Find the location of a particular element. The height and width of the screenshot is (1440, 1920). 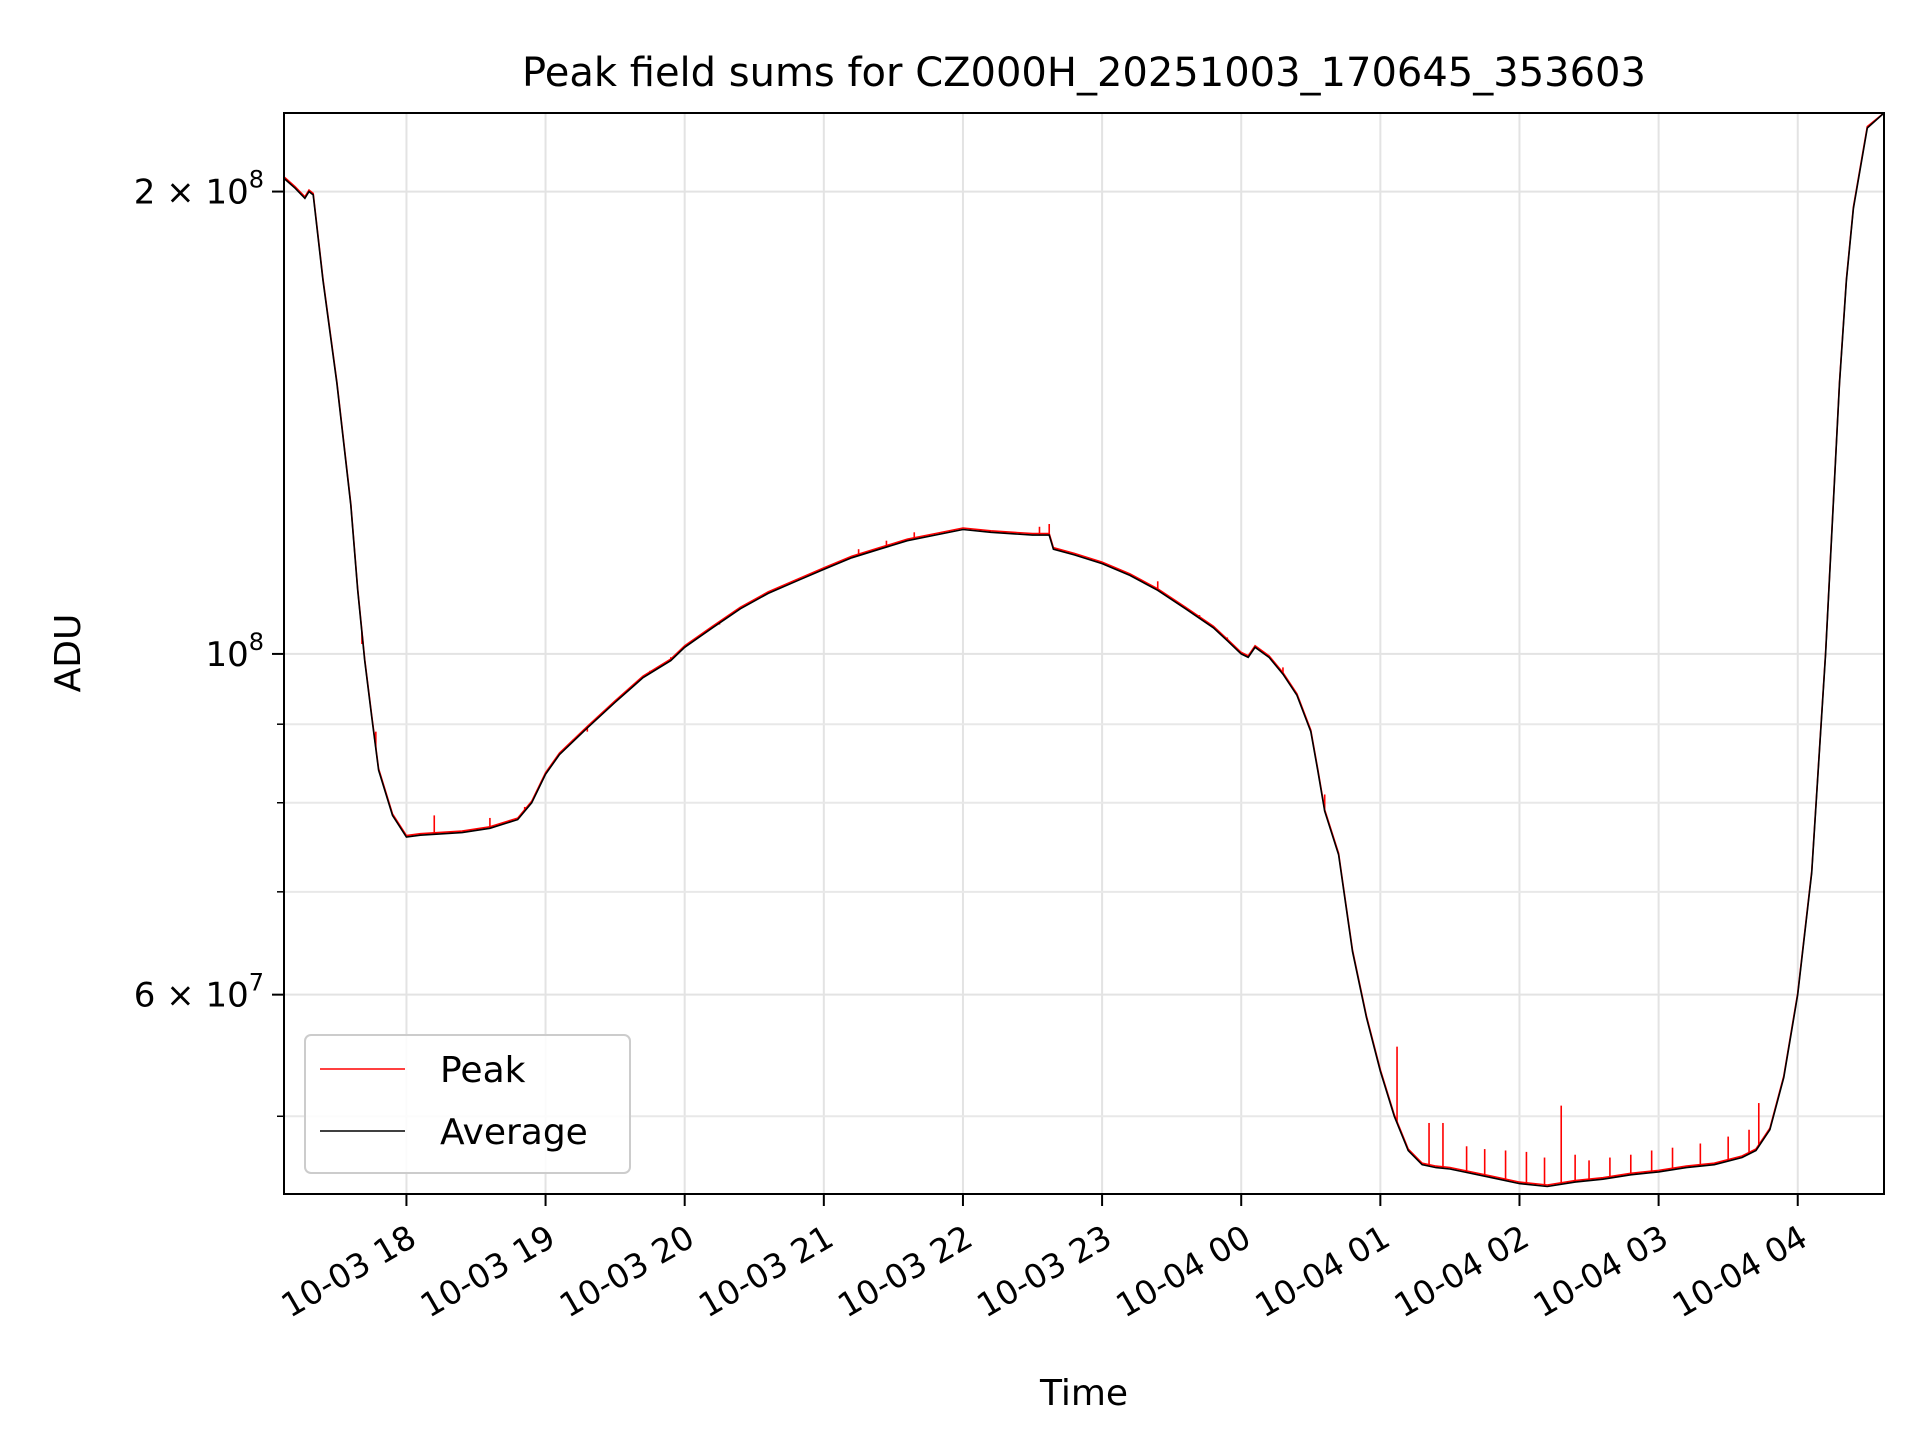

y-tick-label: 6 × 107 is located at coordinates (199, 992).